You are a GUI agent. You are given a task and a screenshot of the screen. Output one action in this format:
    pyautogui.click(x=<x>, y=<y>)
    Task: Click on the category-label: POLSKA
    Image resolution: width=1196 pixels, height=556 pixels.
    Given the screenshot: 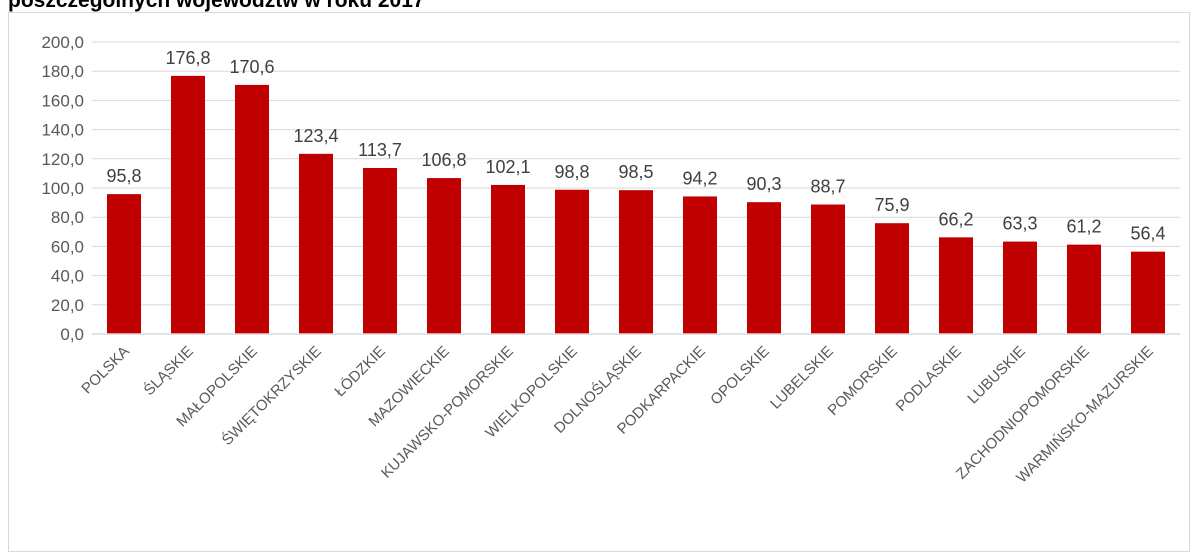 What is the action you would take?
    pyautogui.click(x=105, y=370)
    